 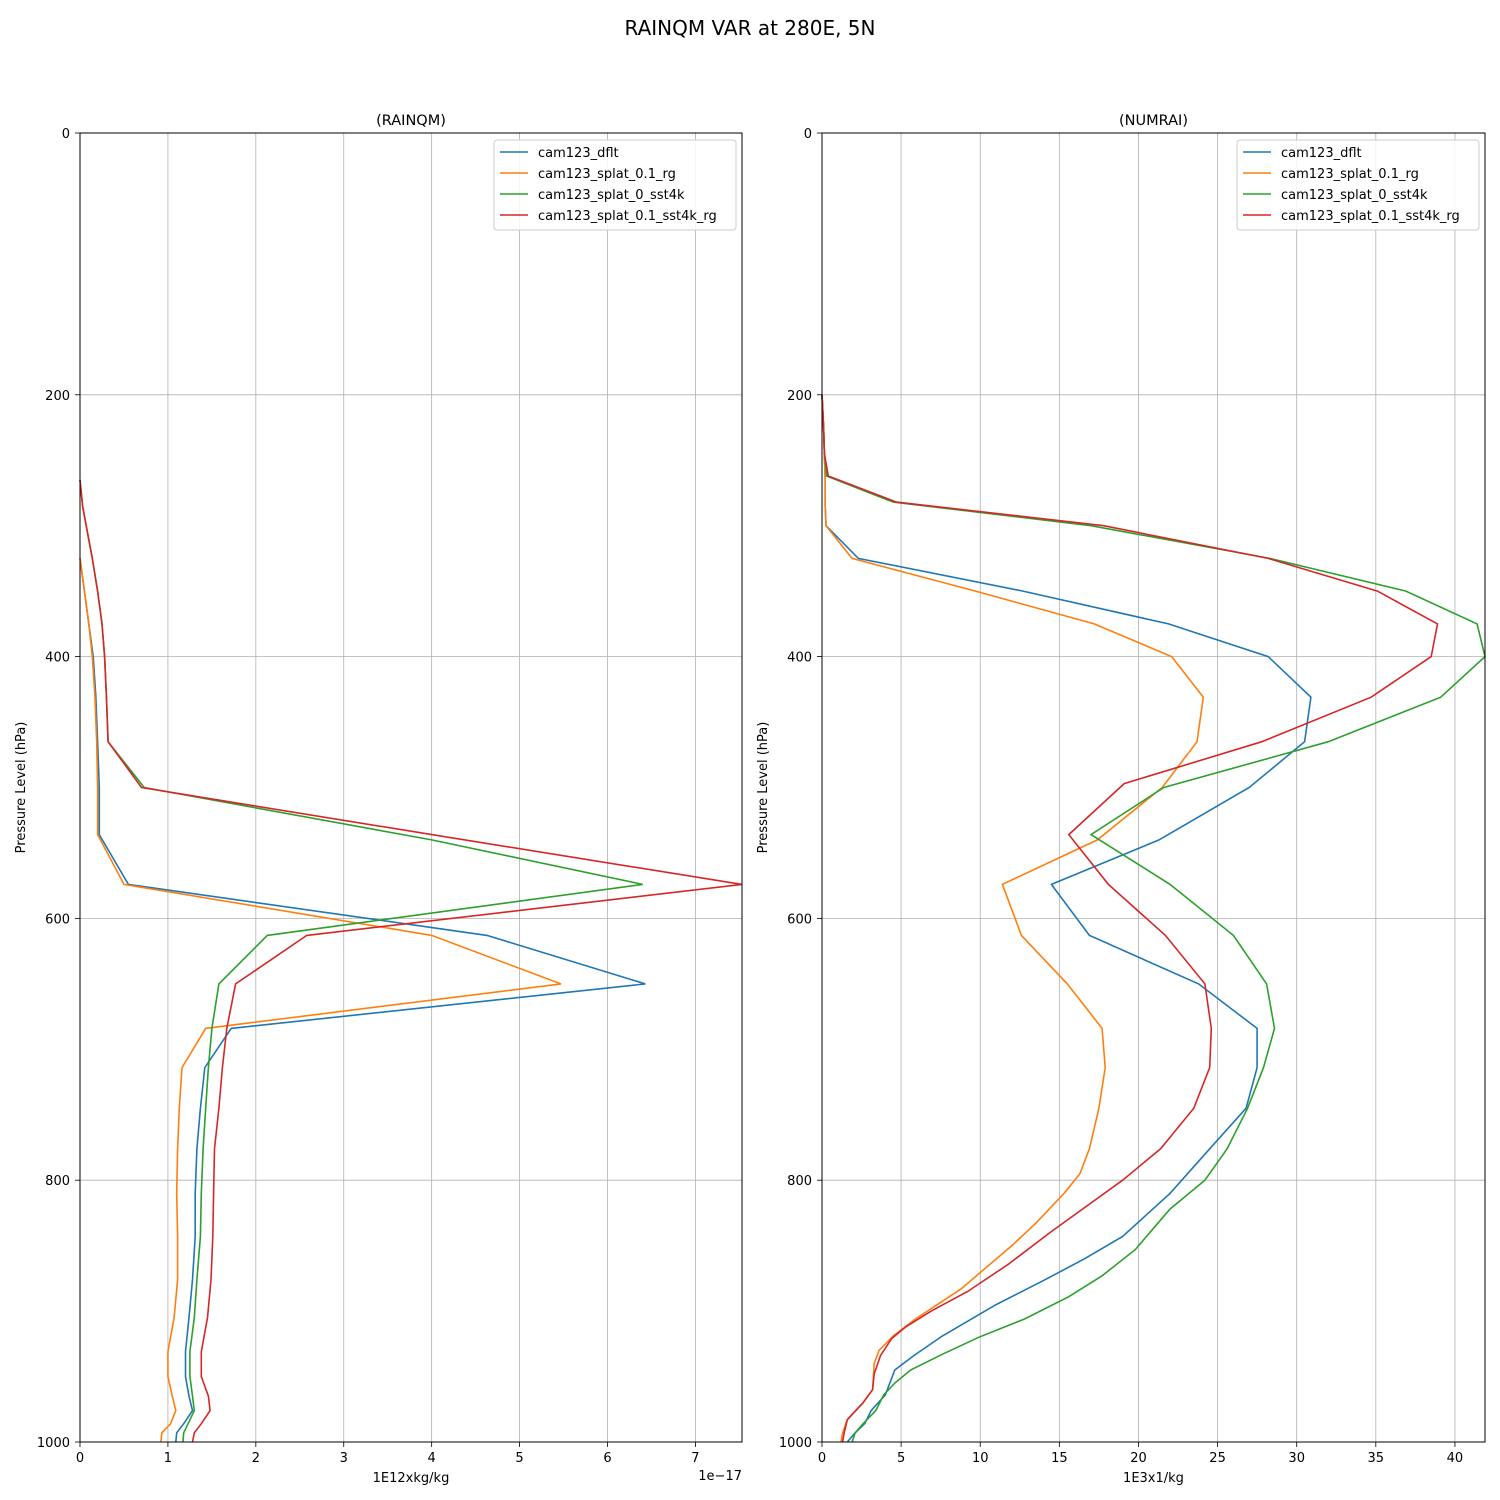 What do you see at coordinates (1296, 1458) in the screenshot?
I see `x-tick-label: 30` at bounding box center [1296, 1458].